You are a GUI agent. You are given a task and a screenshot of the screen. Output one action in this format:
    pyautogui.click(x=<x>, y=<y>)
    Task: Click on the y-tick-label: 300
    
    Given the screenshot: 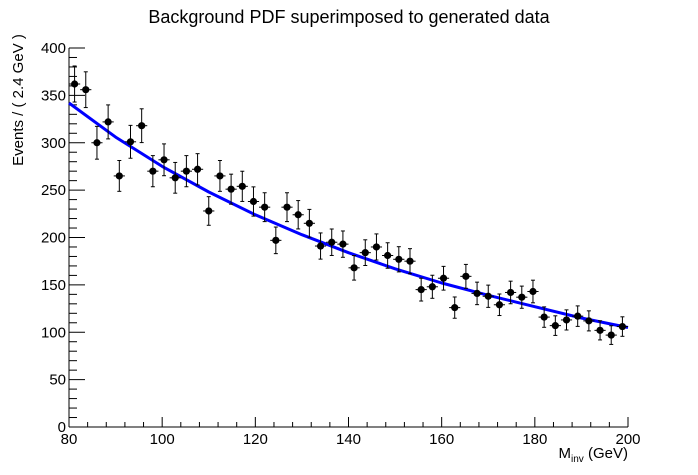 What is the action you would take?
    pyautogui.click(x=53, y=143)
    